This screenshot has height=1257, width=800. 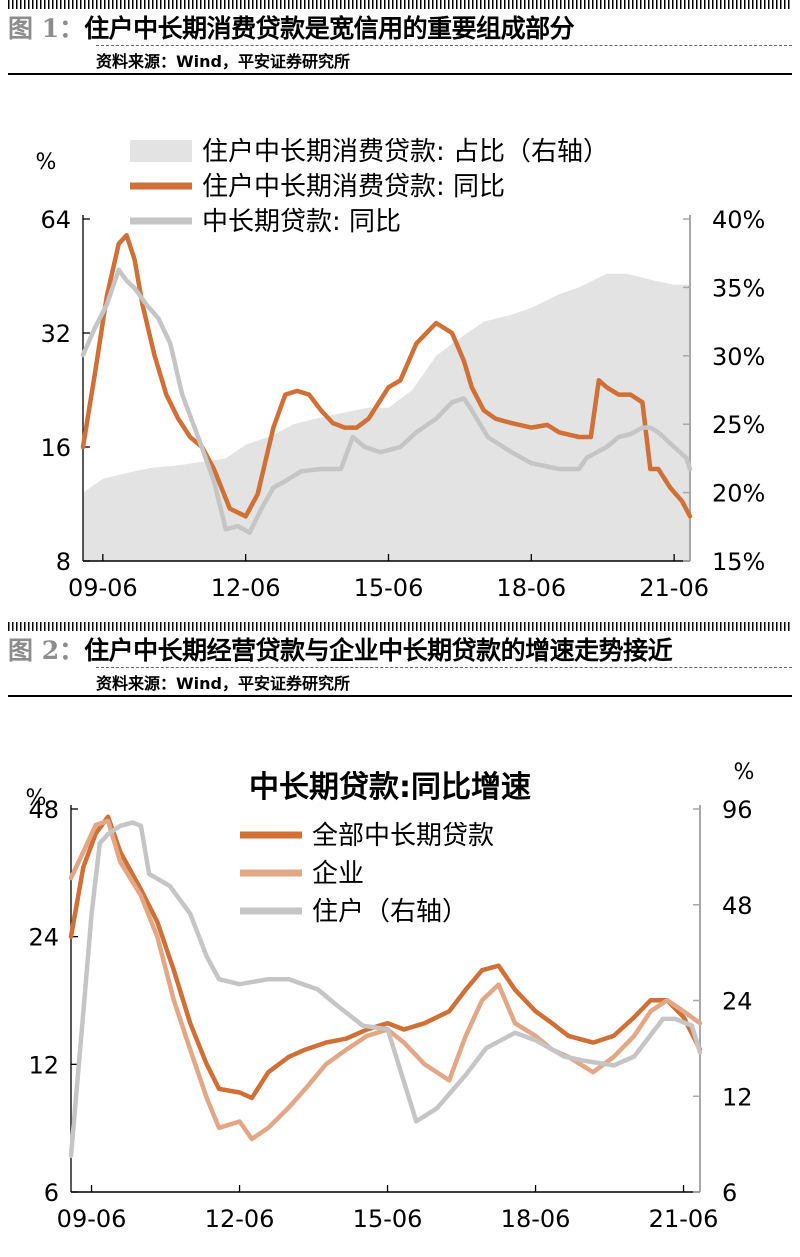 I want to click on y2-tick-label: 24, so click(x=737, y=1002).